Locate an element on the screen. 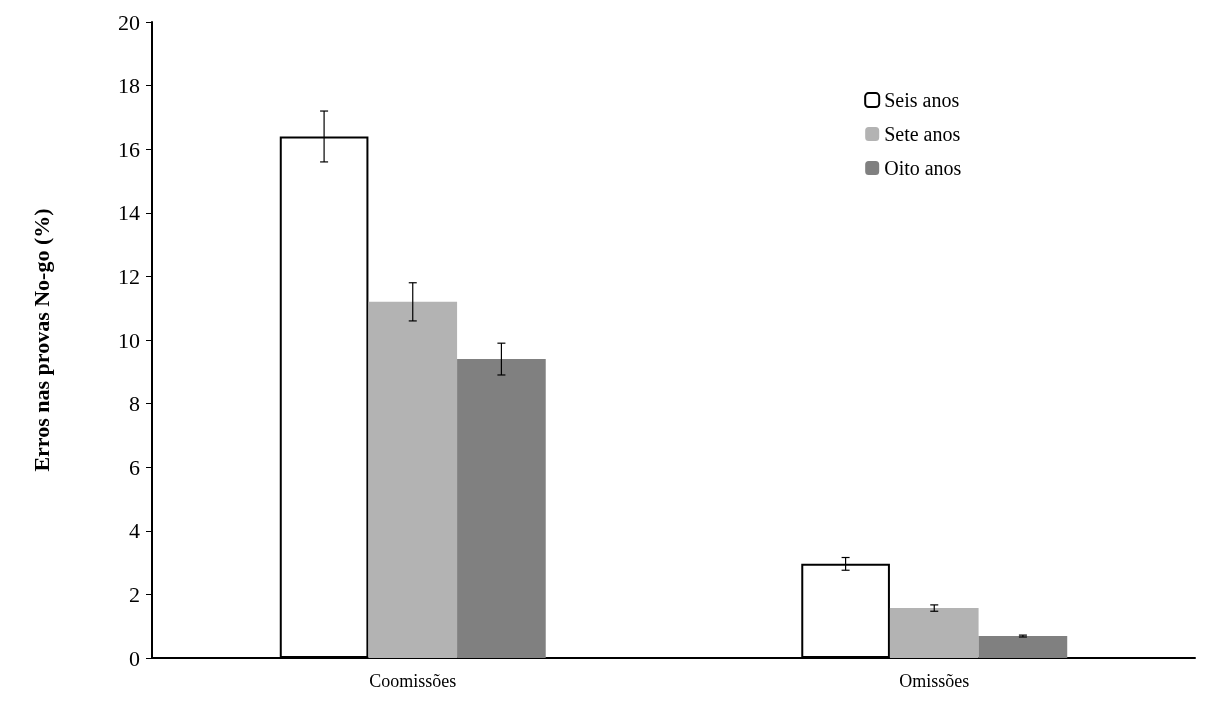  y-tick-label: 2 is located at coordinates (134, 594).